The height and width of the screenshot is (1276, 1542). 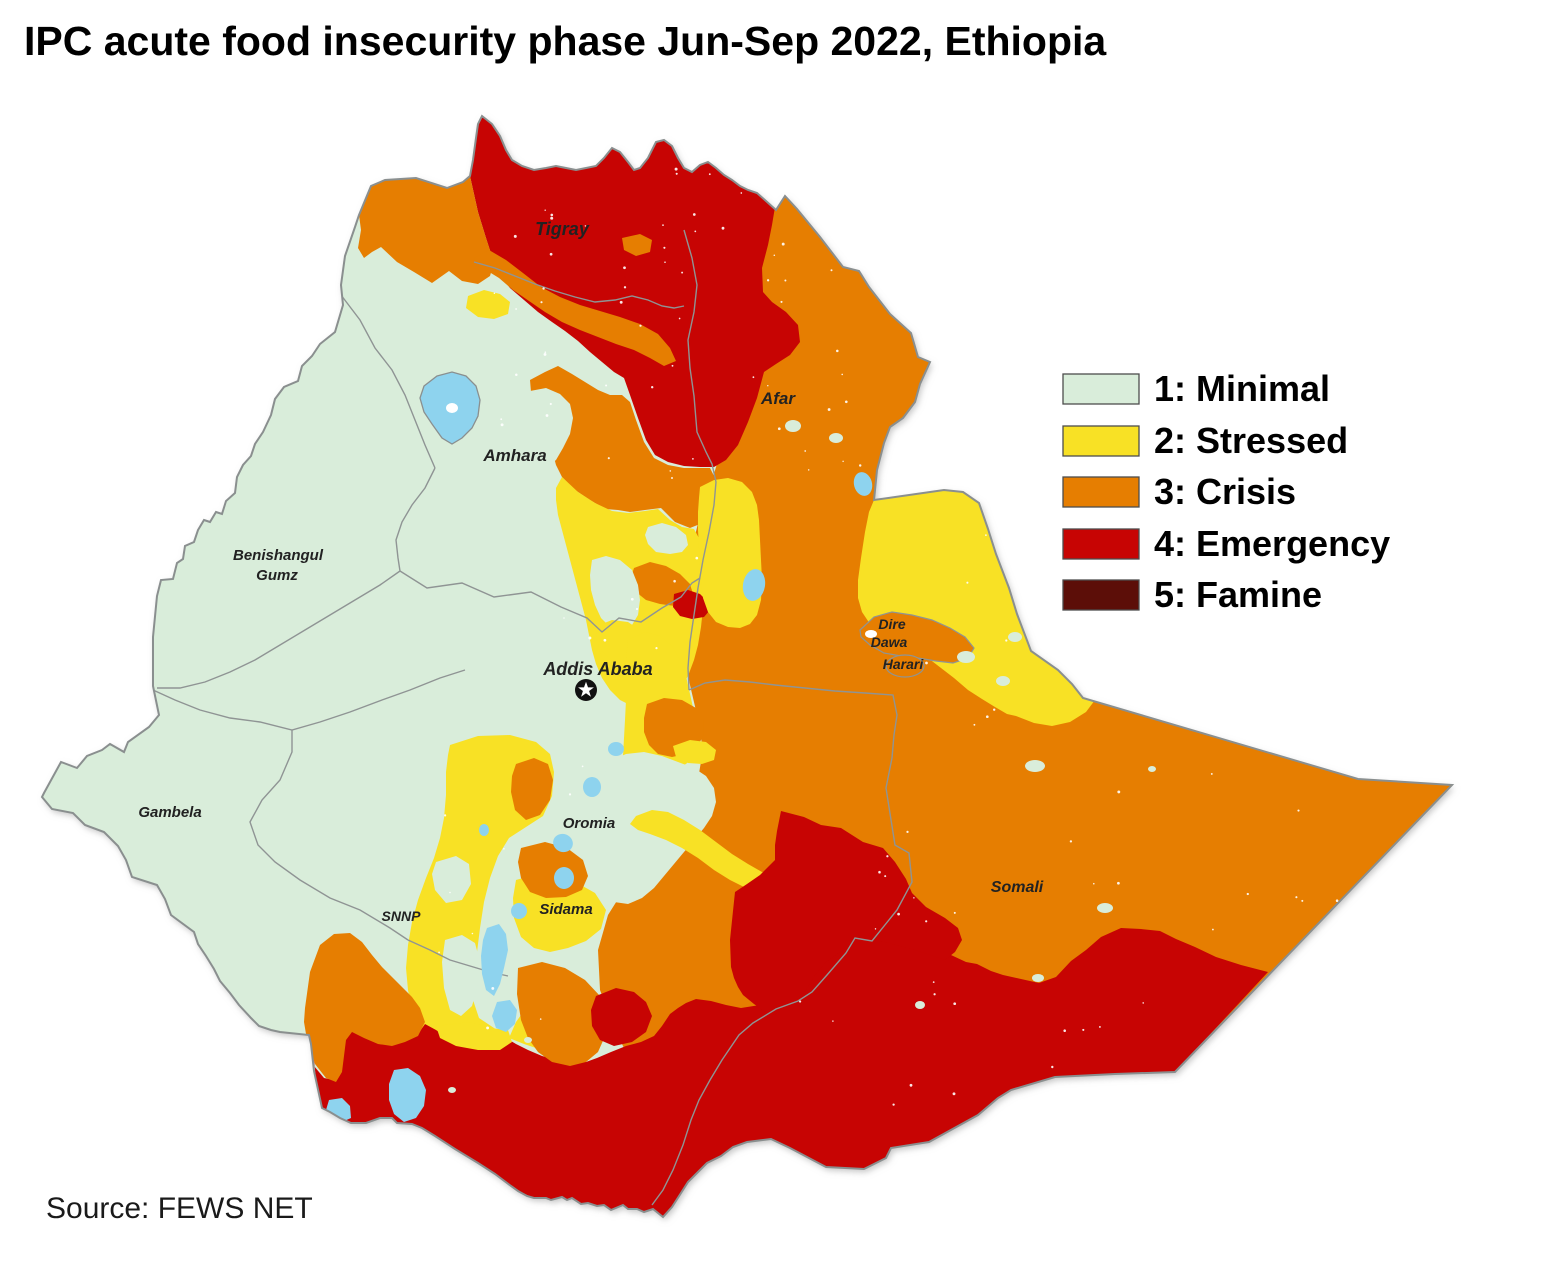 I want to click on svg-text: Harari, so click(x=904, y=664).